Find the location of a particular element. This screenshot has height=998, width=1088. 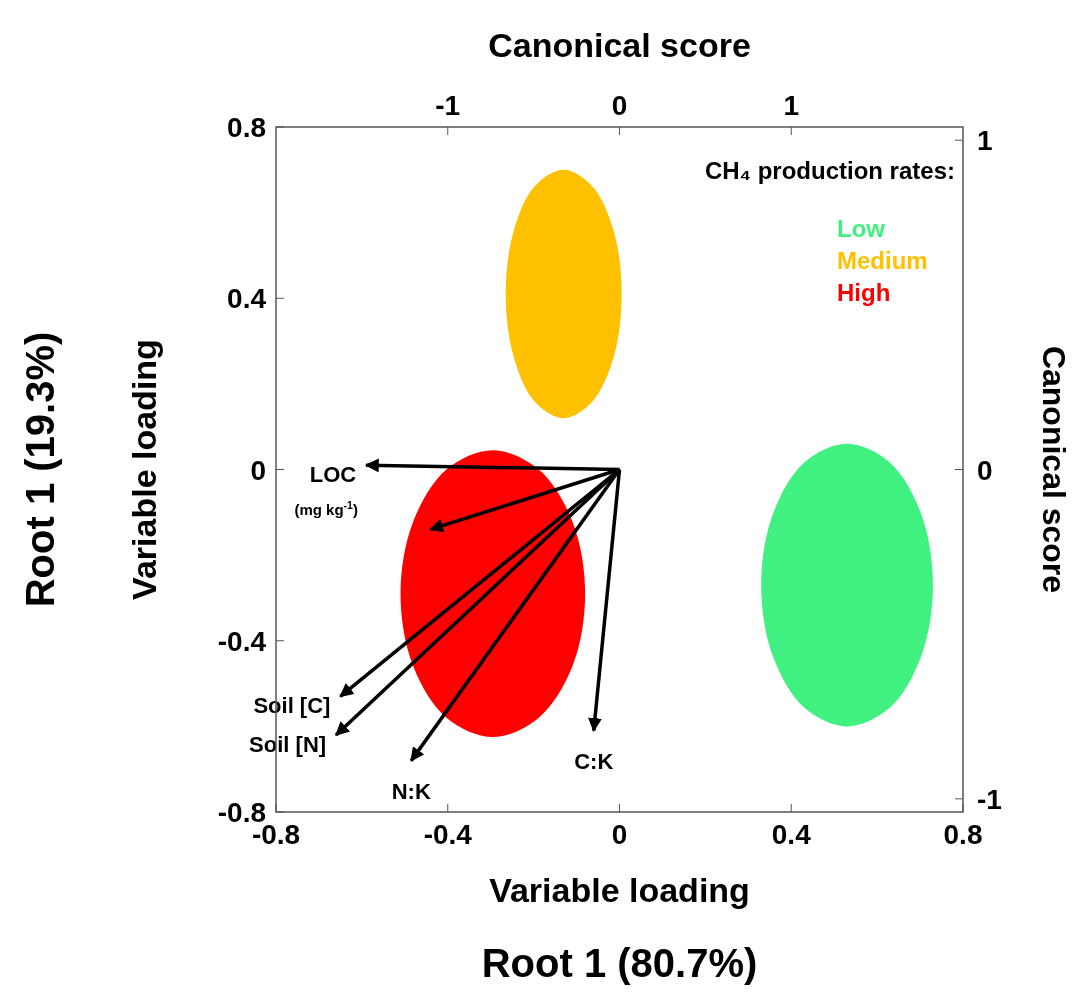

annotation: Soil [C] is located at coordinates (292, 706).